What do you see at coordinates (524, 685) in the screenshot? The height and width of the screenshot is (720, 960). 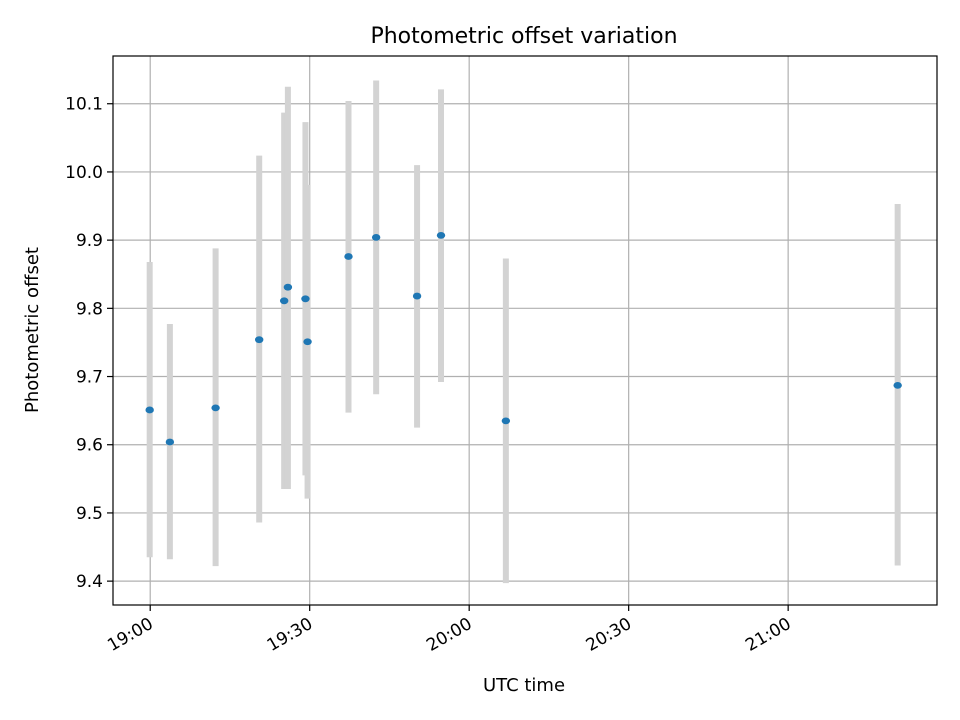 I see `x-axis-label: UTC time` at bounding box center [524, 685].